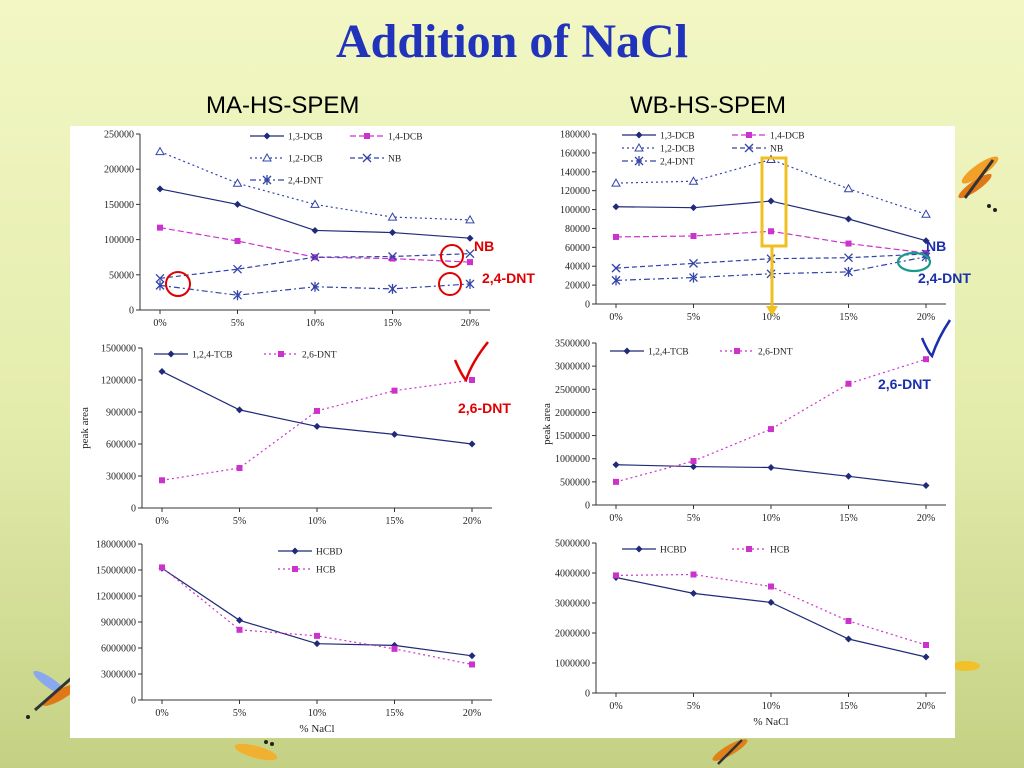 This screenshot has width=1024, height=768. What do you see at coordinates (677, 137) in the screenshot?
I see `legend-label: 1,3-DCB` at bounding box center [677, 137].